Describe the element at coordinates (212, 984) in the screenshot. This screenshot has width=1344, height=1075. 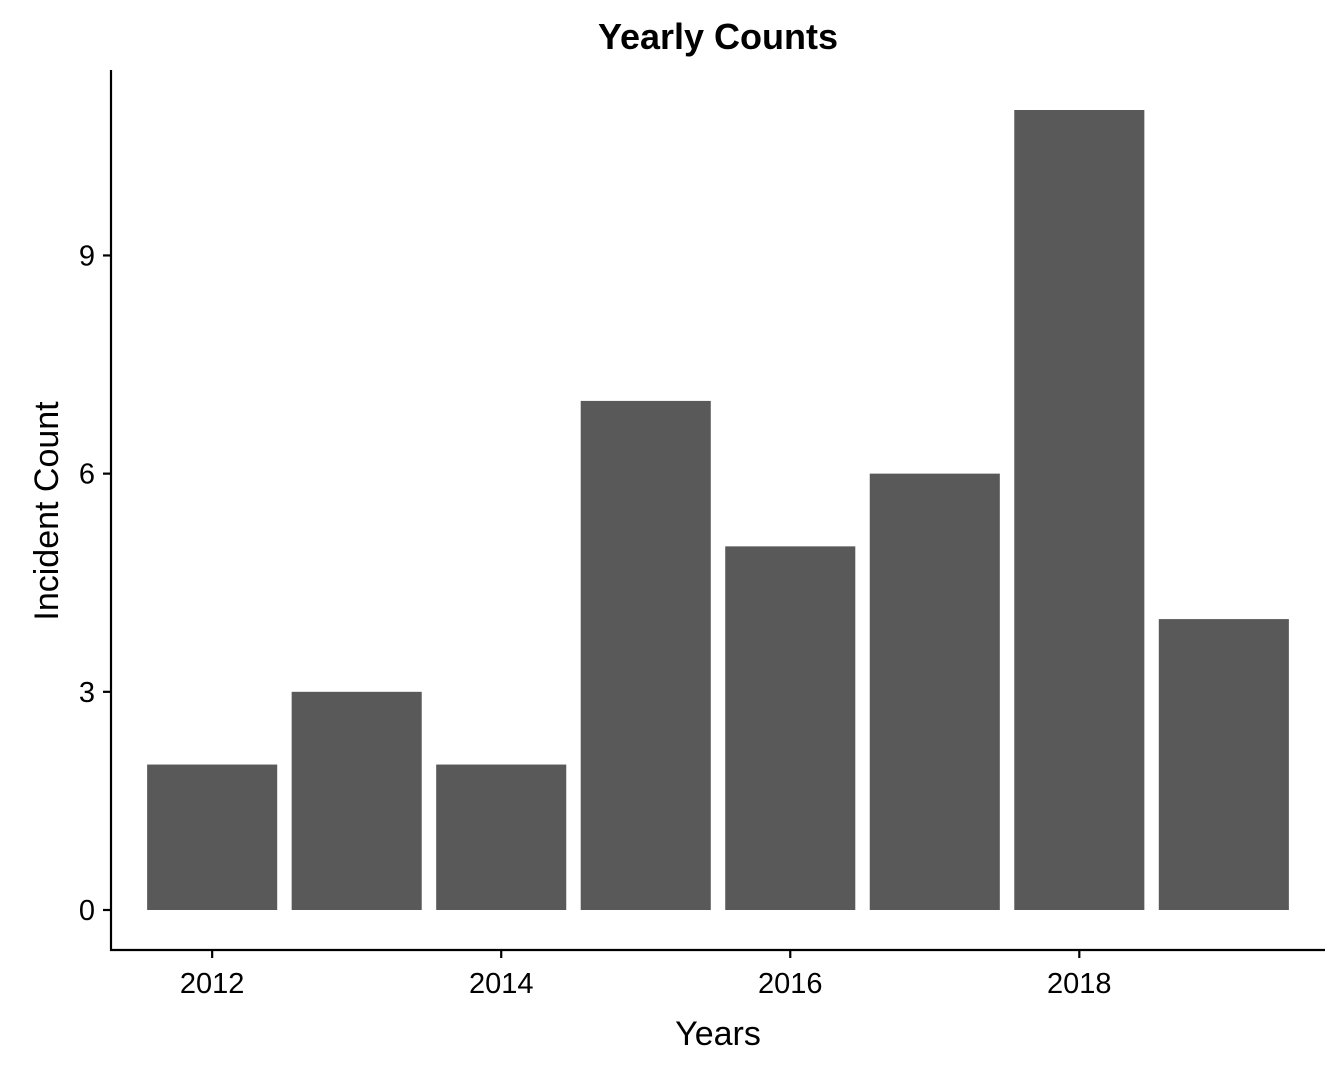
I see `x-tick-label: 2012` at that location.